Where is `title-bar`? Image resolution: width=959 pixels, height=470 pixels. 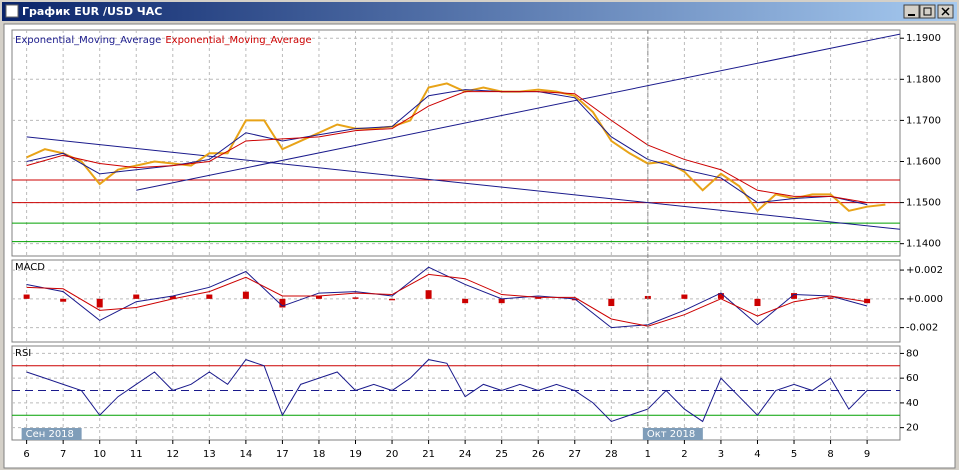 title-bar is located at coordinates (479, 11).